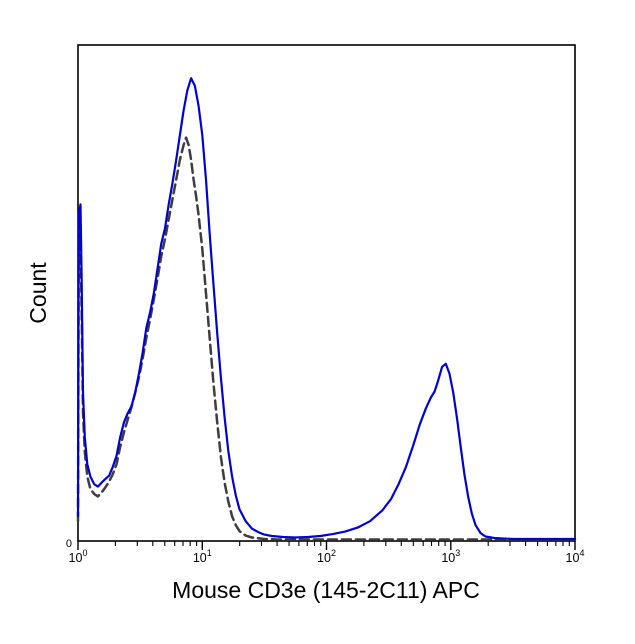 This screenshot has width=635, height=644. Describe the element at coordinates (69, 544) in the screenshot. I see `y-axis-origin-label: 0` at that location.